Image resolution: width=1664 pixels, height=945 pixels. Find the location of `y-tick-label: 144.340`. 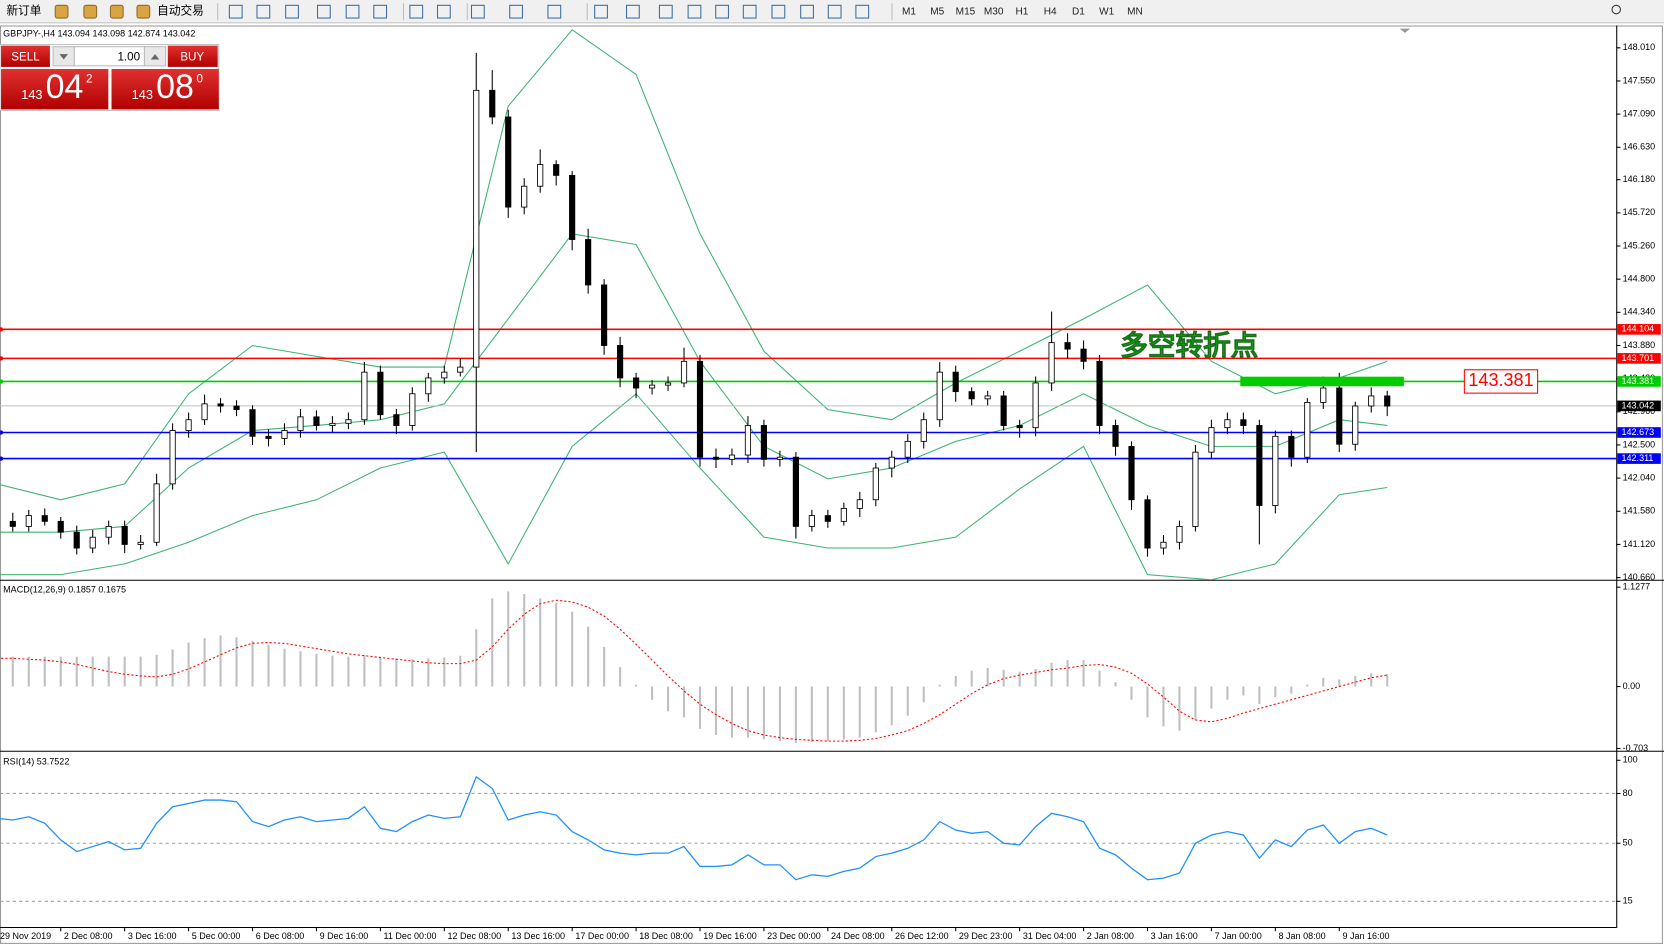

y-tick-label: 144.340 is located at coordinates (1639, 312).